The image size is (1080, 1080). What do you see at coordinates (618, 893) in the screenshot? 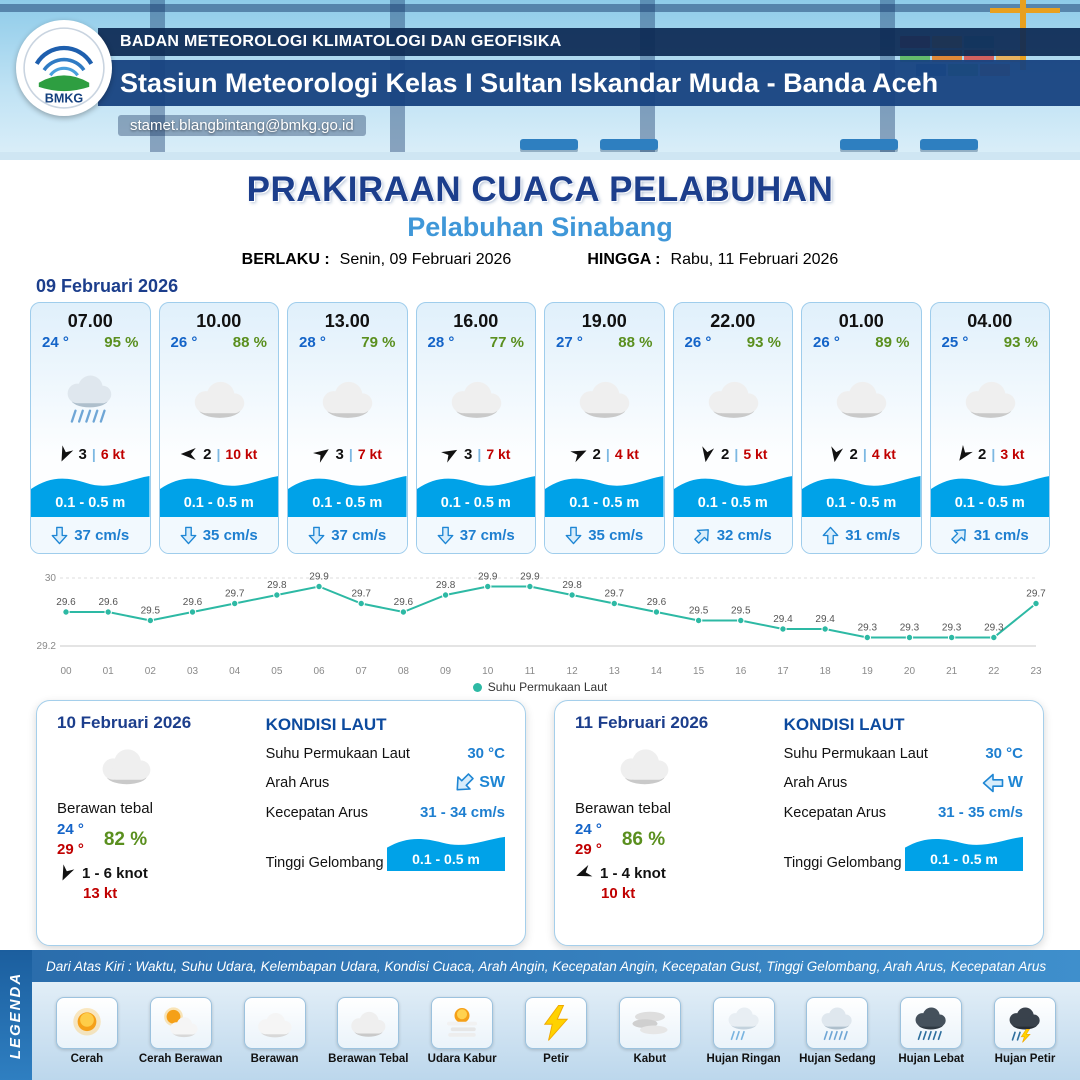
I see `daily-gust: 10 kt` at bounding box center [618, 893].